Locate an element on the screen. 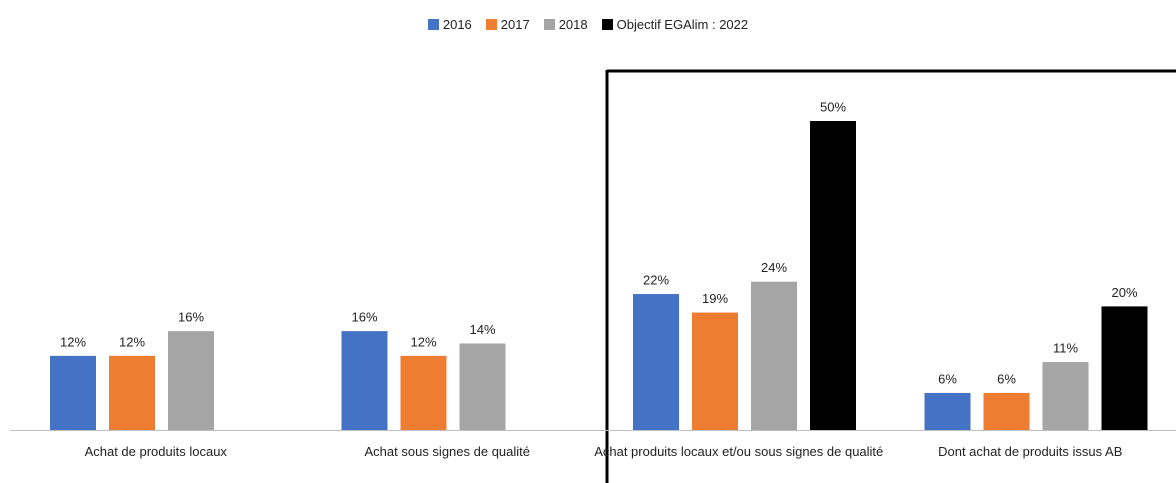  legend: 2016 2017 2018 Objectif EGAlim : 2022 is located at coordinates (588, 24).